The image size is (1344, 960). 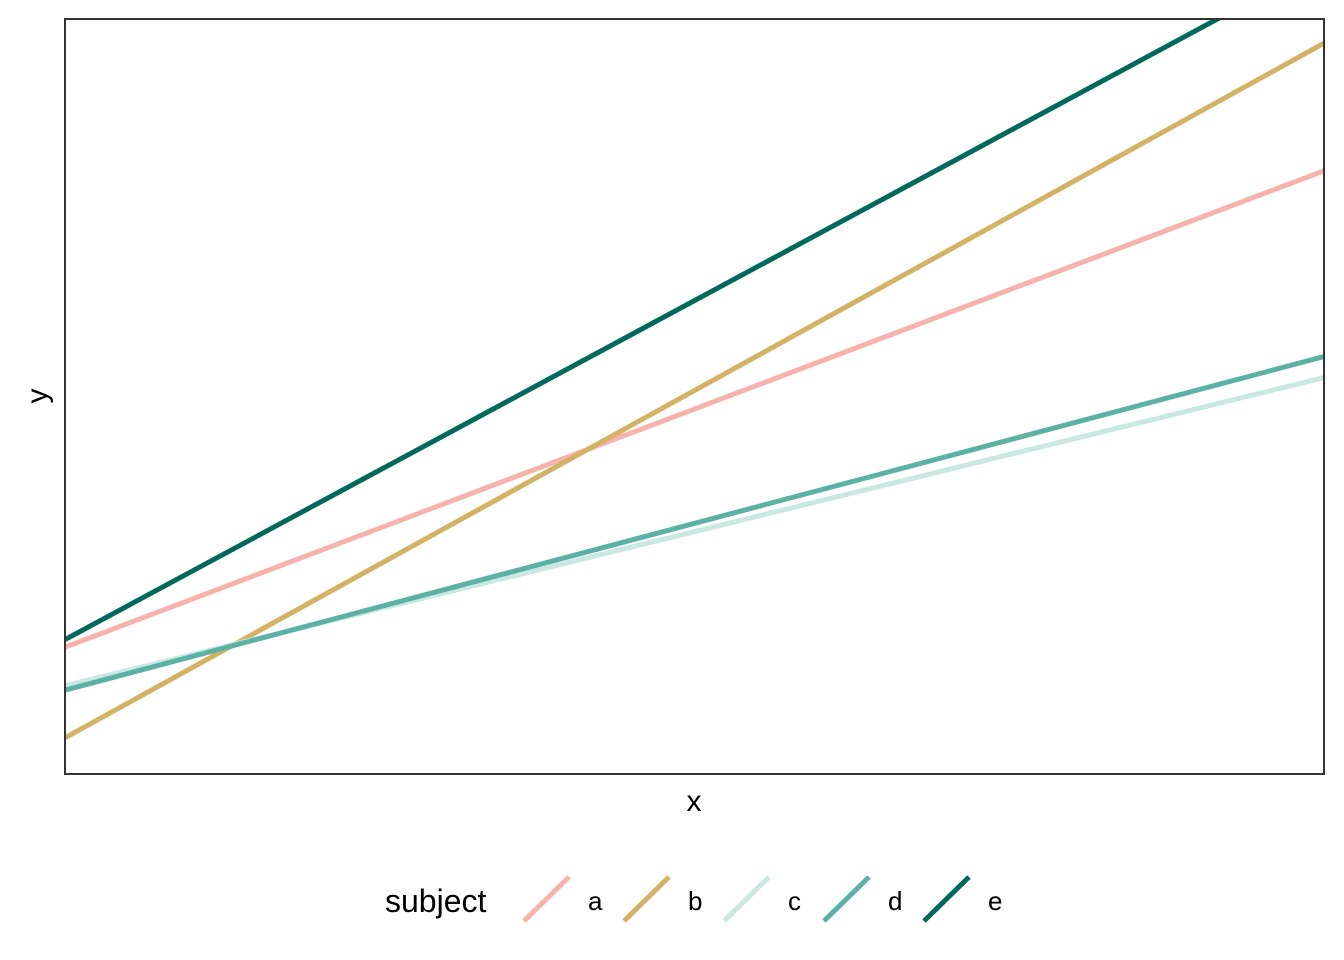 What do you see at coordinates (946, 899) in the screenshot?
I see `legend-key-e` at bounding box center [946, 899].